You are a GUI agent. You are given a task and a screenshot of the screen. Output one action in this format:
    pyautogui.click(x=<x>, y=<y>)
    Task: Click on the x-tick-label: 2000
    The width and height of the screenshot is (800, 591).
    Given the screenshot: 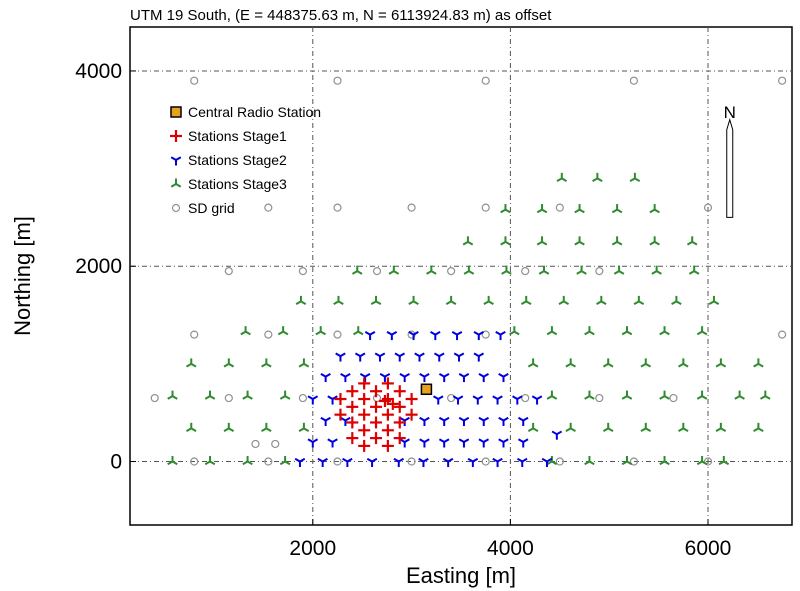 What is the action you would take?
    pyautogui.click(x=312, y=548)
    